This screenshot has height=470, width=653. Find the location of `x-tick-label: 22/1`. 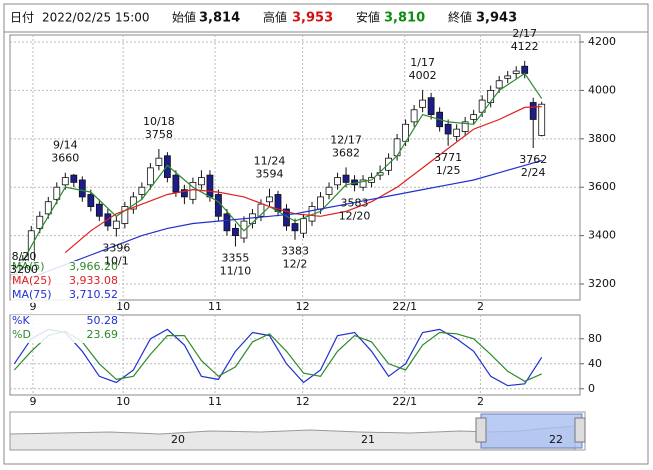

x-tick-label: 22/1 is located at coordinates (404, 306).